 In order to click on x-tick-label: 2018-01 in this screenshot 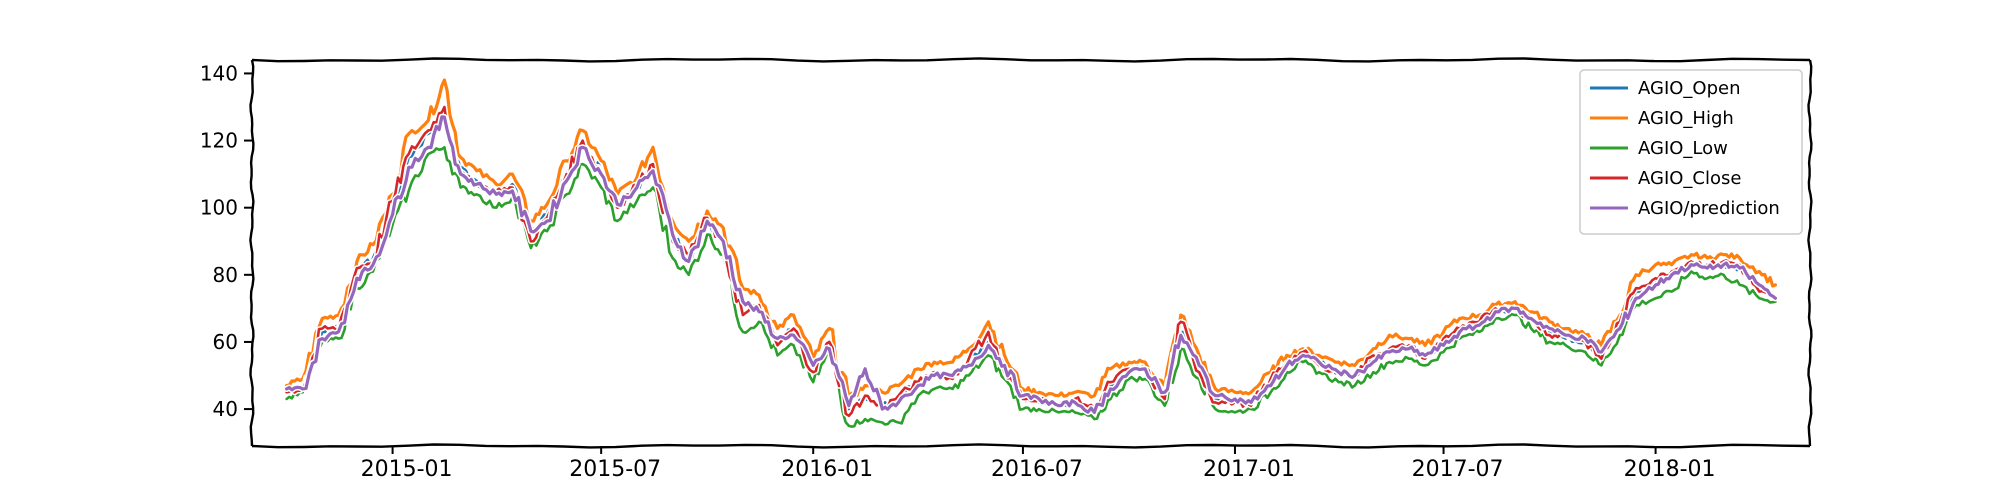, I will do `click(1670, 469)`.